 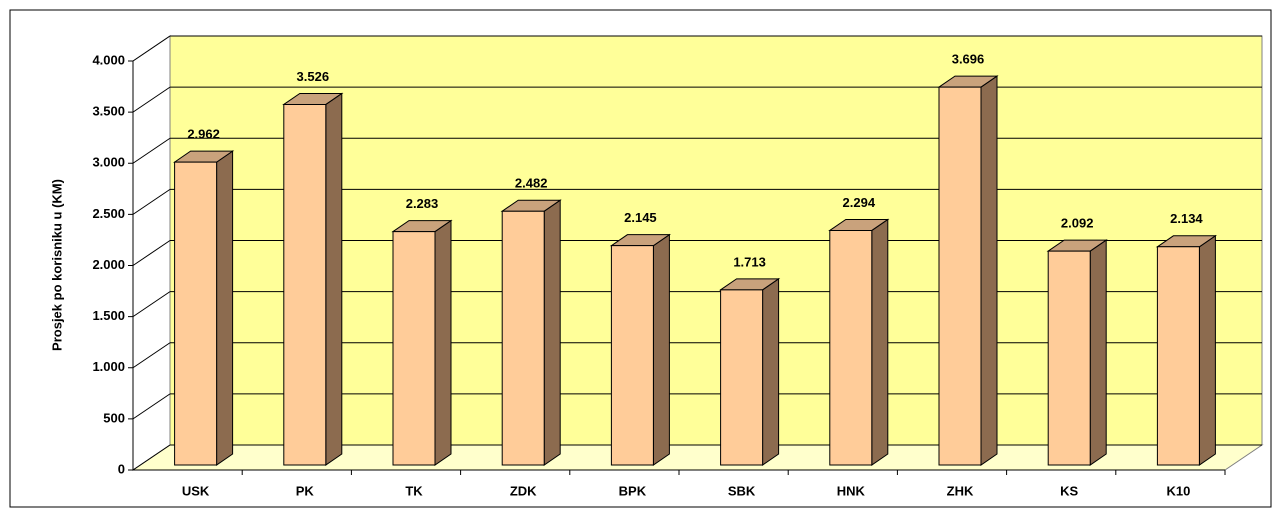 What do you see at coordinates (196, 490) in the screenshot?
I see `x-tick-label: USK` at bounding box center [196, 490].